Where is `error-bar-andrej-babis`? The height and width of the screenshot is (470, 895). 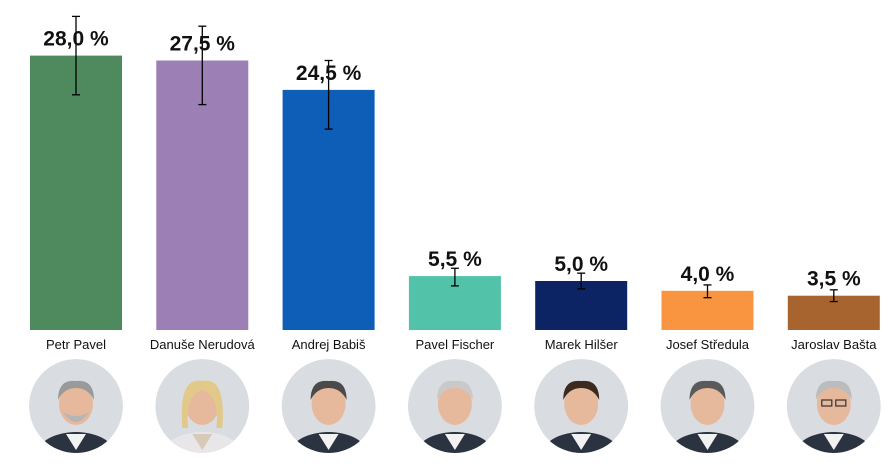 error-bar-andrej-babis is located at coordinates (328, 94).